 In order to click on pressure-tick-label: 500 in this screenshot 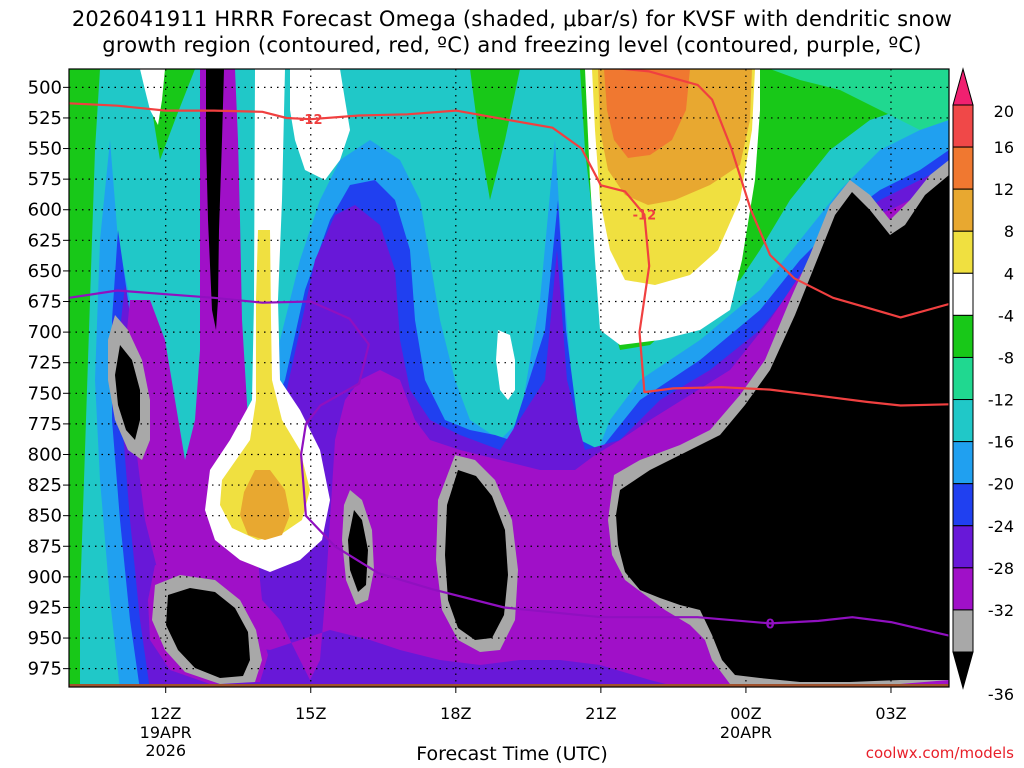, I will do `click(45, 87)`.